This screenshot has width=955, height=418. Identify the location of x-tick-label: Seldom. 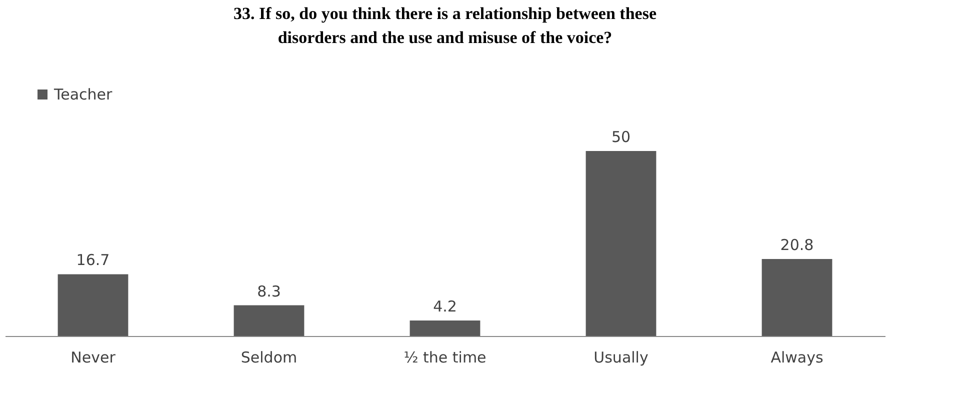
(269, 357).